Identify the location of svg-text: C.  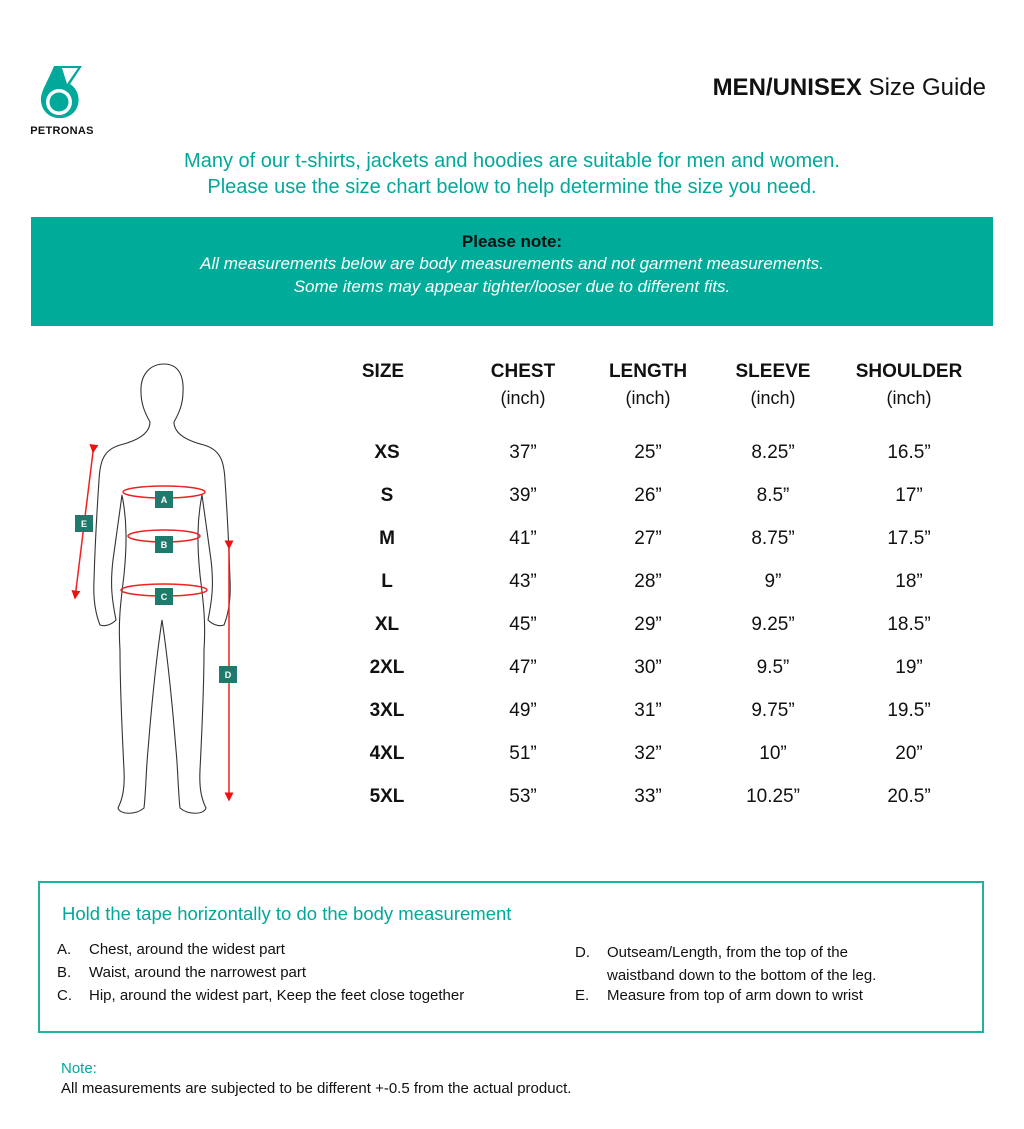
(164, 597).